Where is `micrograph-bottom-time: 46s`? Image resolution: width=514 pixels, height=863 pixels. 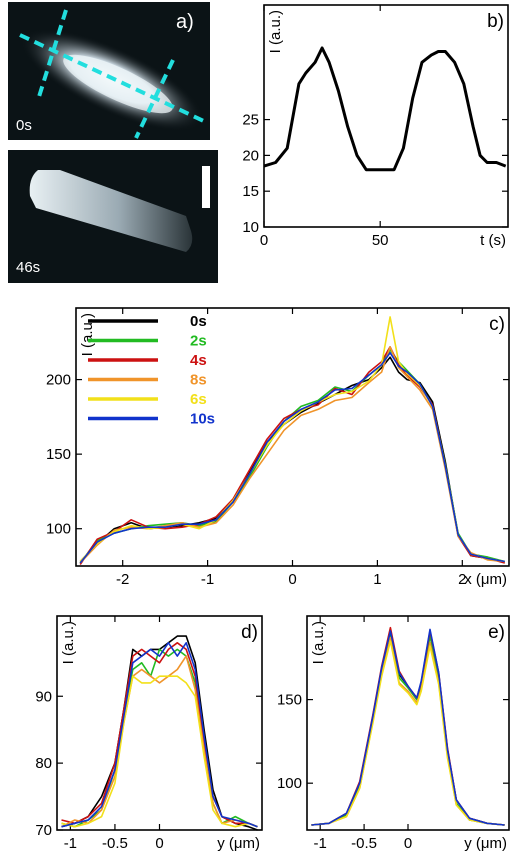
micrograph-bottom-time: 46s is located at coordinates (28, 267).